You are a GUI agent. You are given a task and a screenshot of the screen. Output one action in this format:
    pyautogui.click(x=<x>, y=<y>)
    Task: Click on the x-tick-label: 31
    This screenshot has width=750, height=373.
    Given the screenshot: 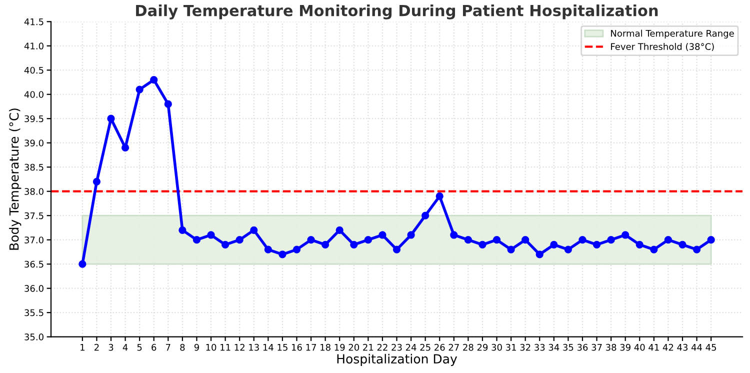 What is the action you would take?
    pyautogui.click(x=511, y=347)
    